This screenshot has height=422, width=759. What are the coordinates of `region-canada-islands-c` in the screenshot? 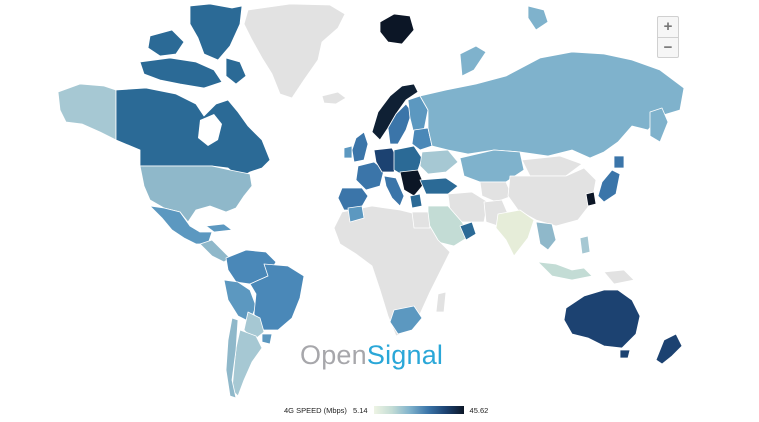 It's located at (181, 73).